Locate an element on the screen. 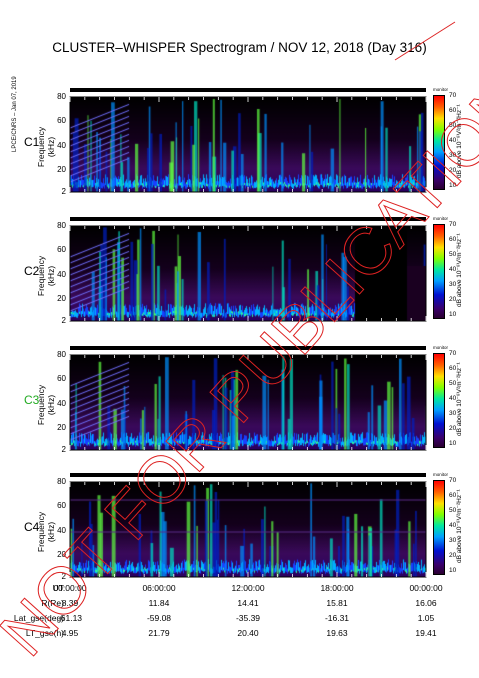 Image resolution: width=479 pixels, height=678 pixels. ephemeris-value: 14.41 is located at coordinates (248, 603).